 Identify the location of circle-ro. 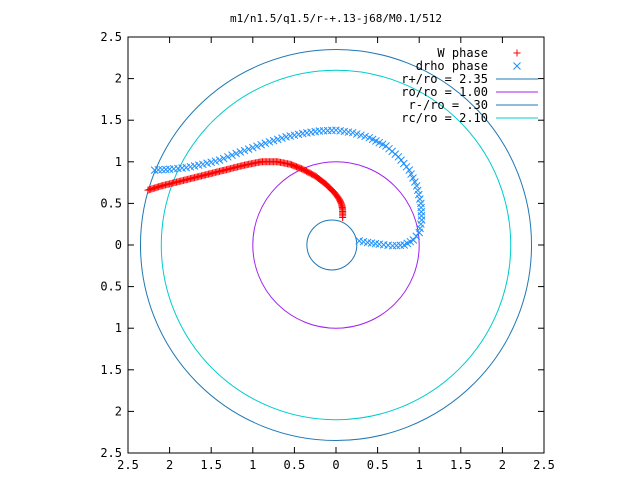
(336, 245).